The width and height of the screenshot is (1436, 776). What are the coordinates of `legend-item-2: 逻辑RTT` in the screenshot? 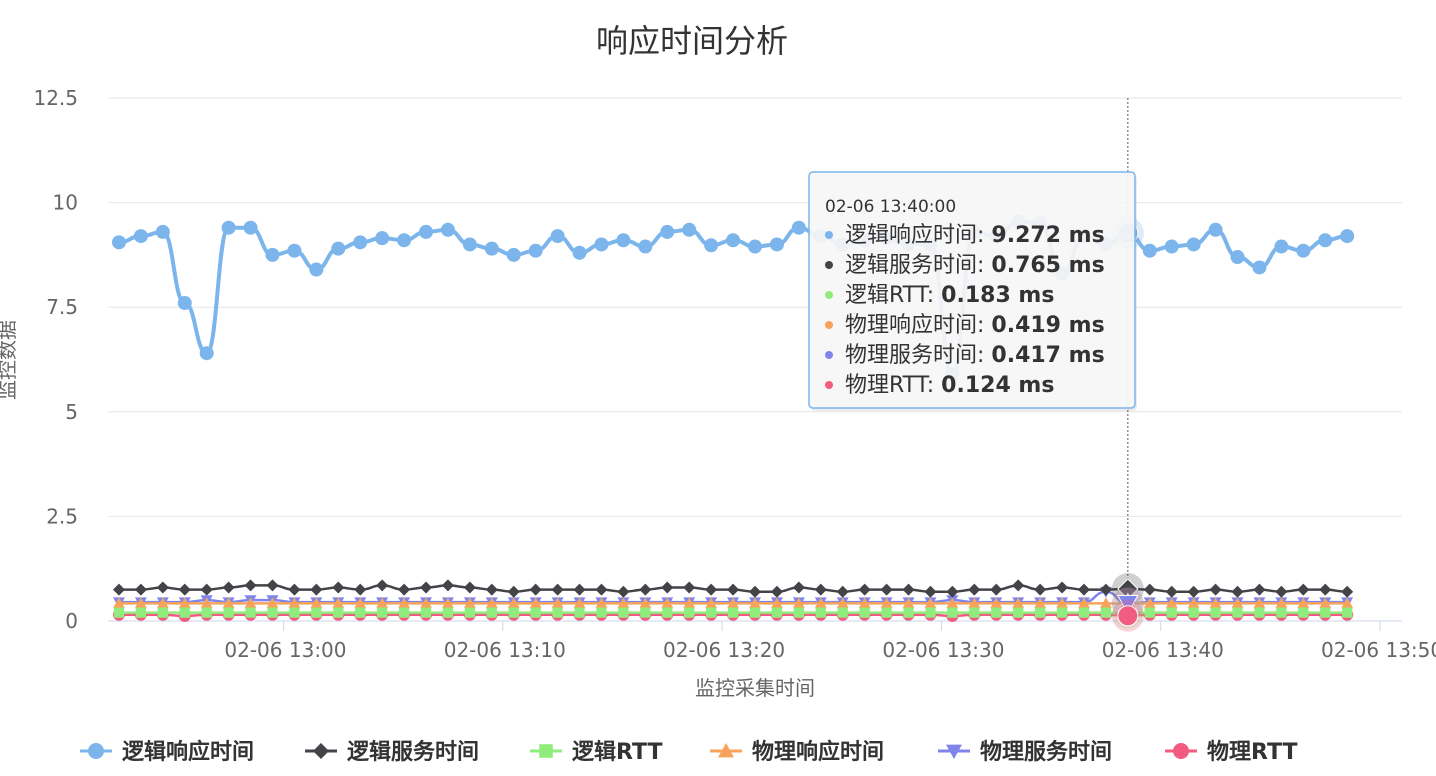 It's located at (596, 752).